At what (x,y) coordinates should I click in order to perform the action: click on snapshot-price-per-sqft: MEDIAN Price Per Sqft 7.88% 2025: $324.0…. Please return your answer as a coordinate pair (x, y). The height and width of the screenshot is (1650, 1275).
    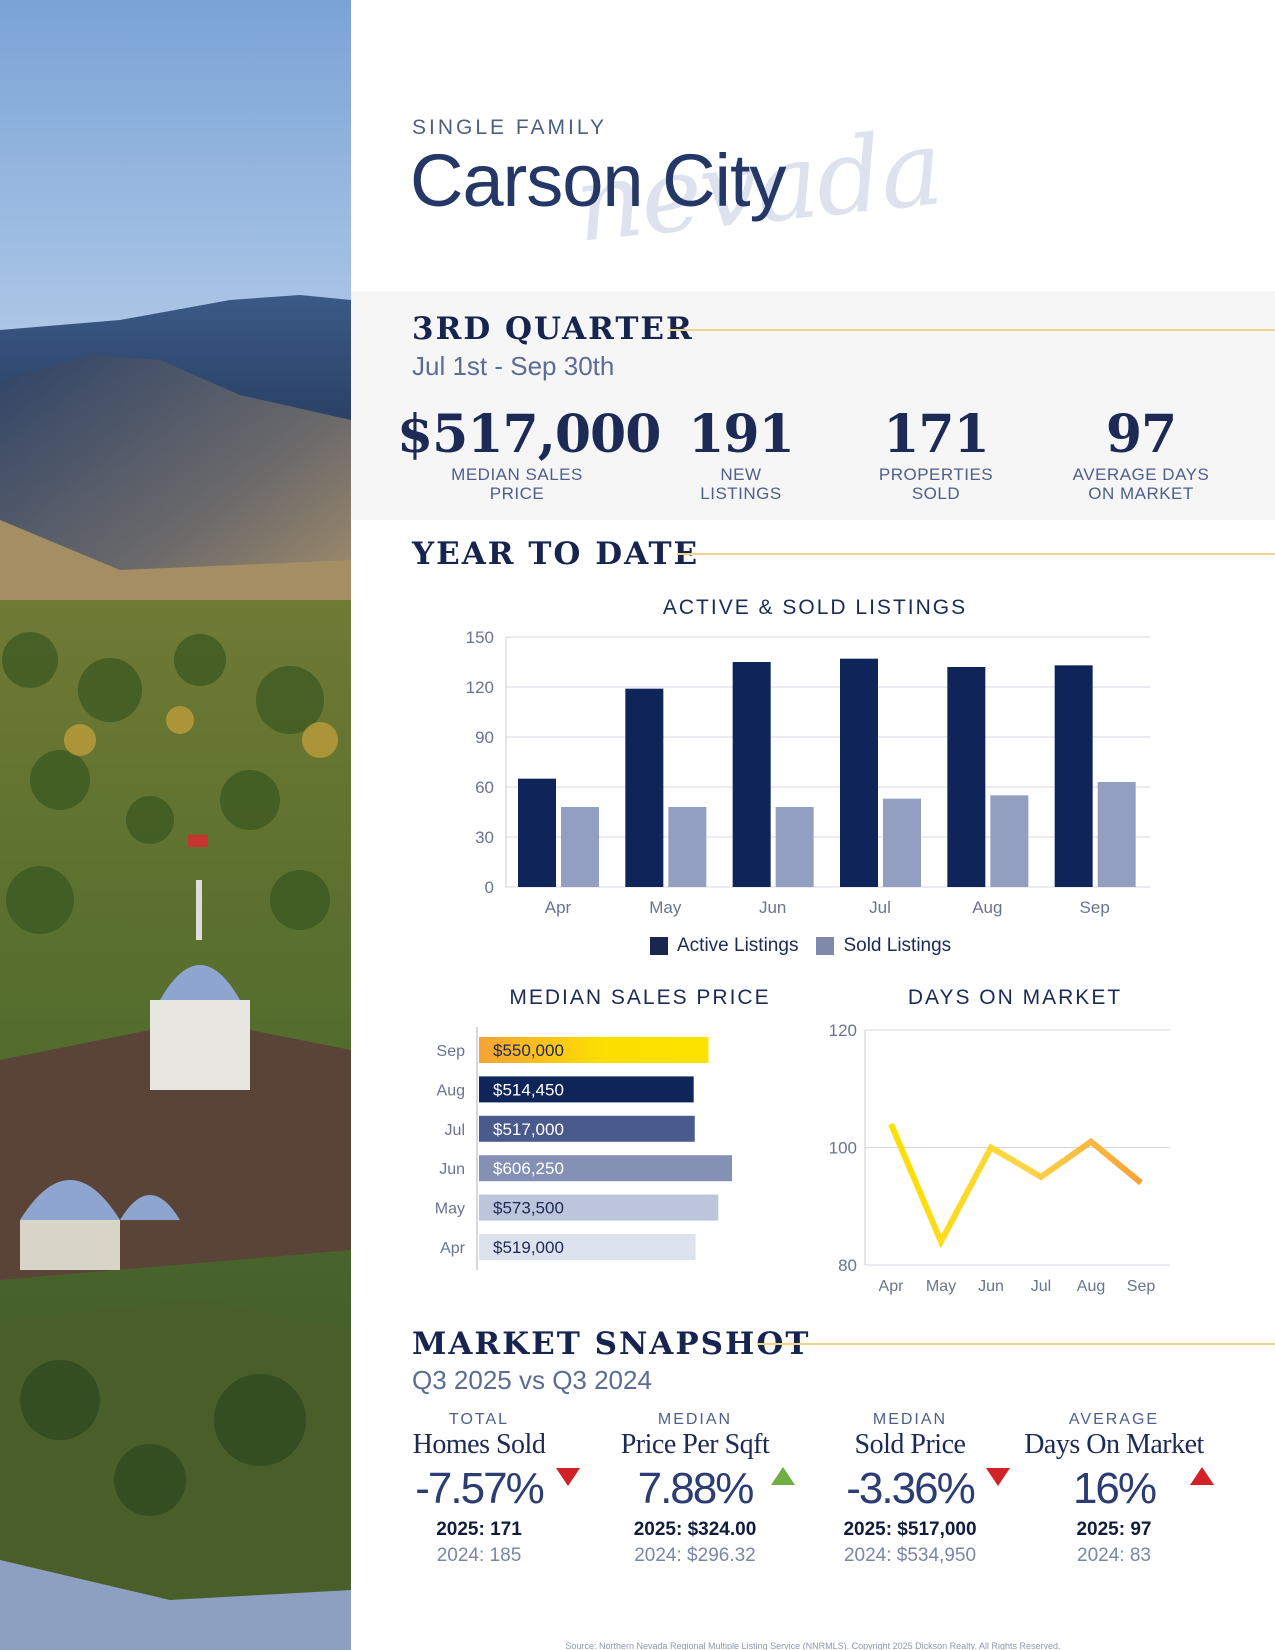
    Looking at the image, I should click on (695, 1490).